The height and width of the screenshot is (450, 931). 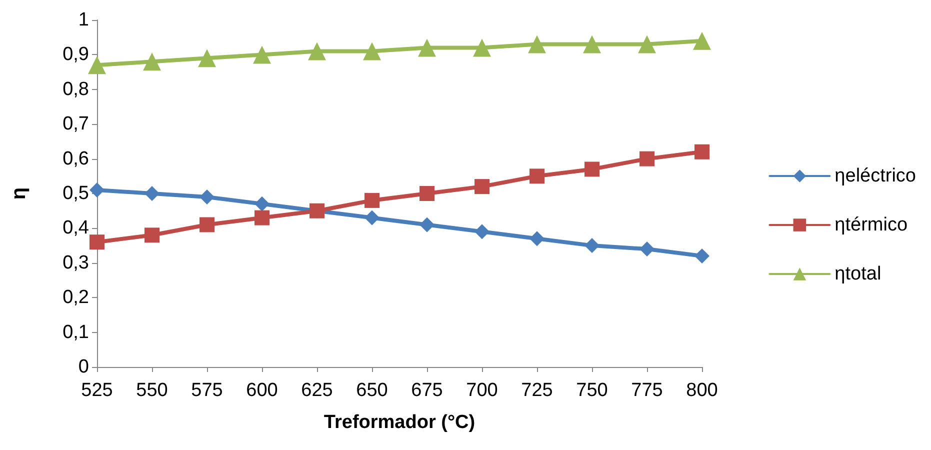 I want to click on legend-label: ηtotal, so click(x=858, y=274).